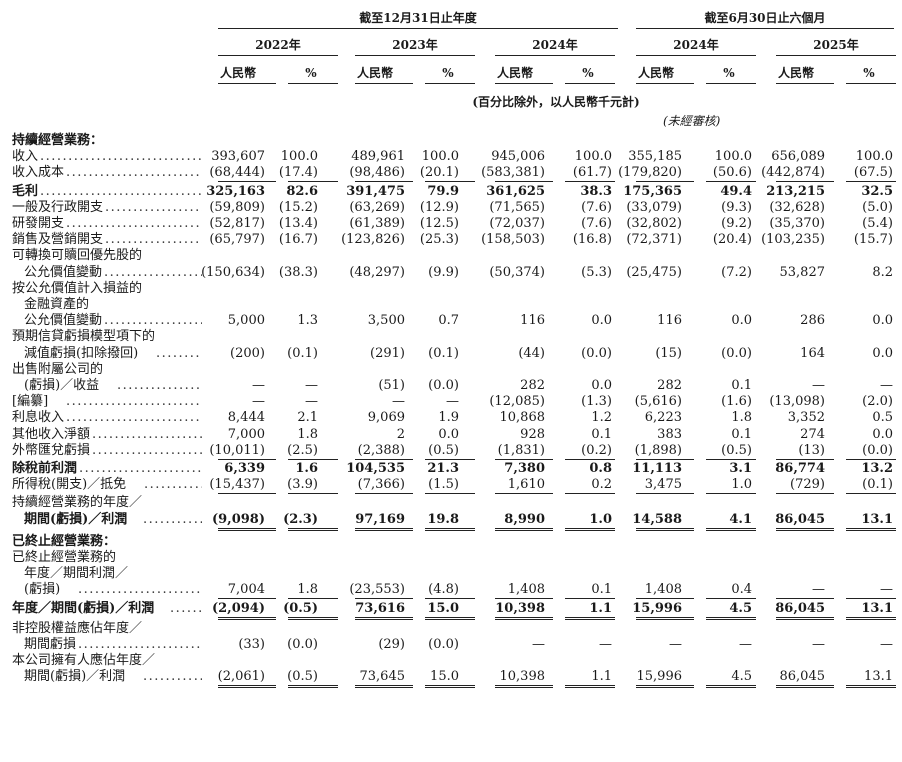  What do you see at coordinates (532, 321) in the screenshot?
I see `row-value: 116` at bounding box center [532, 321].